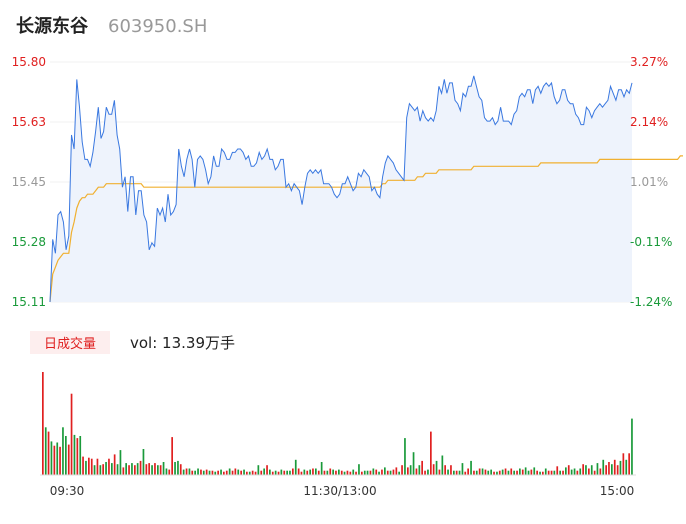 The height and width of the screenshot is (524, 686). Describe the element at coordinates (158, 26) in the screenshot. I see `stock-code: 603950.SH` at that location.